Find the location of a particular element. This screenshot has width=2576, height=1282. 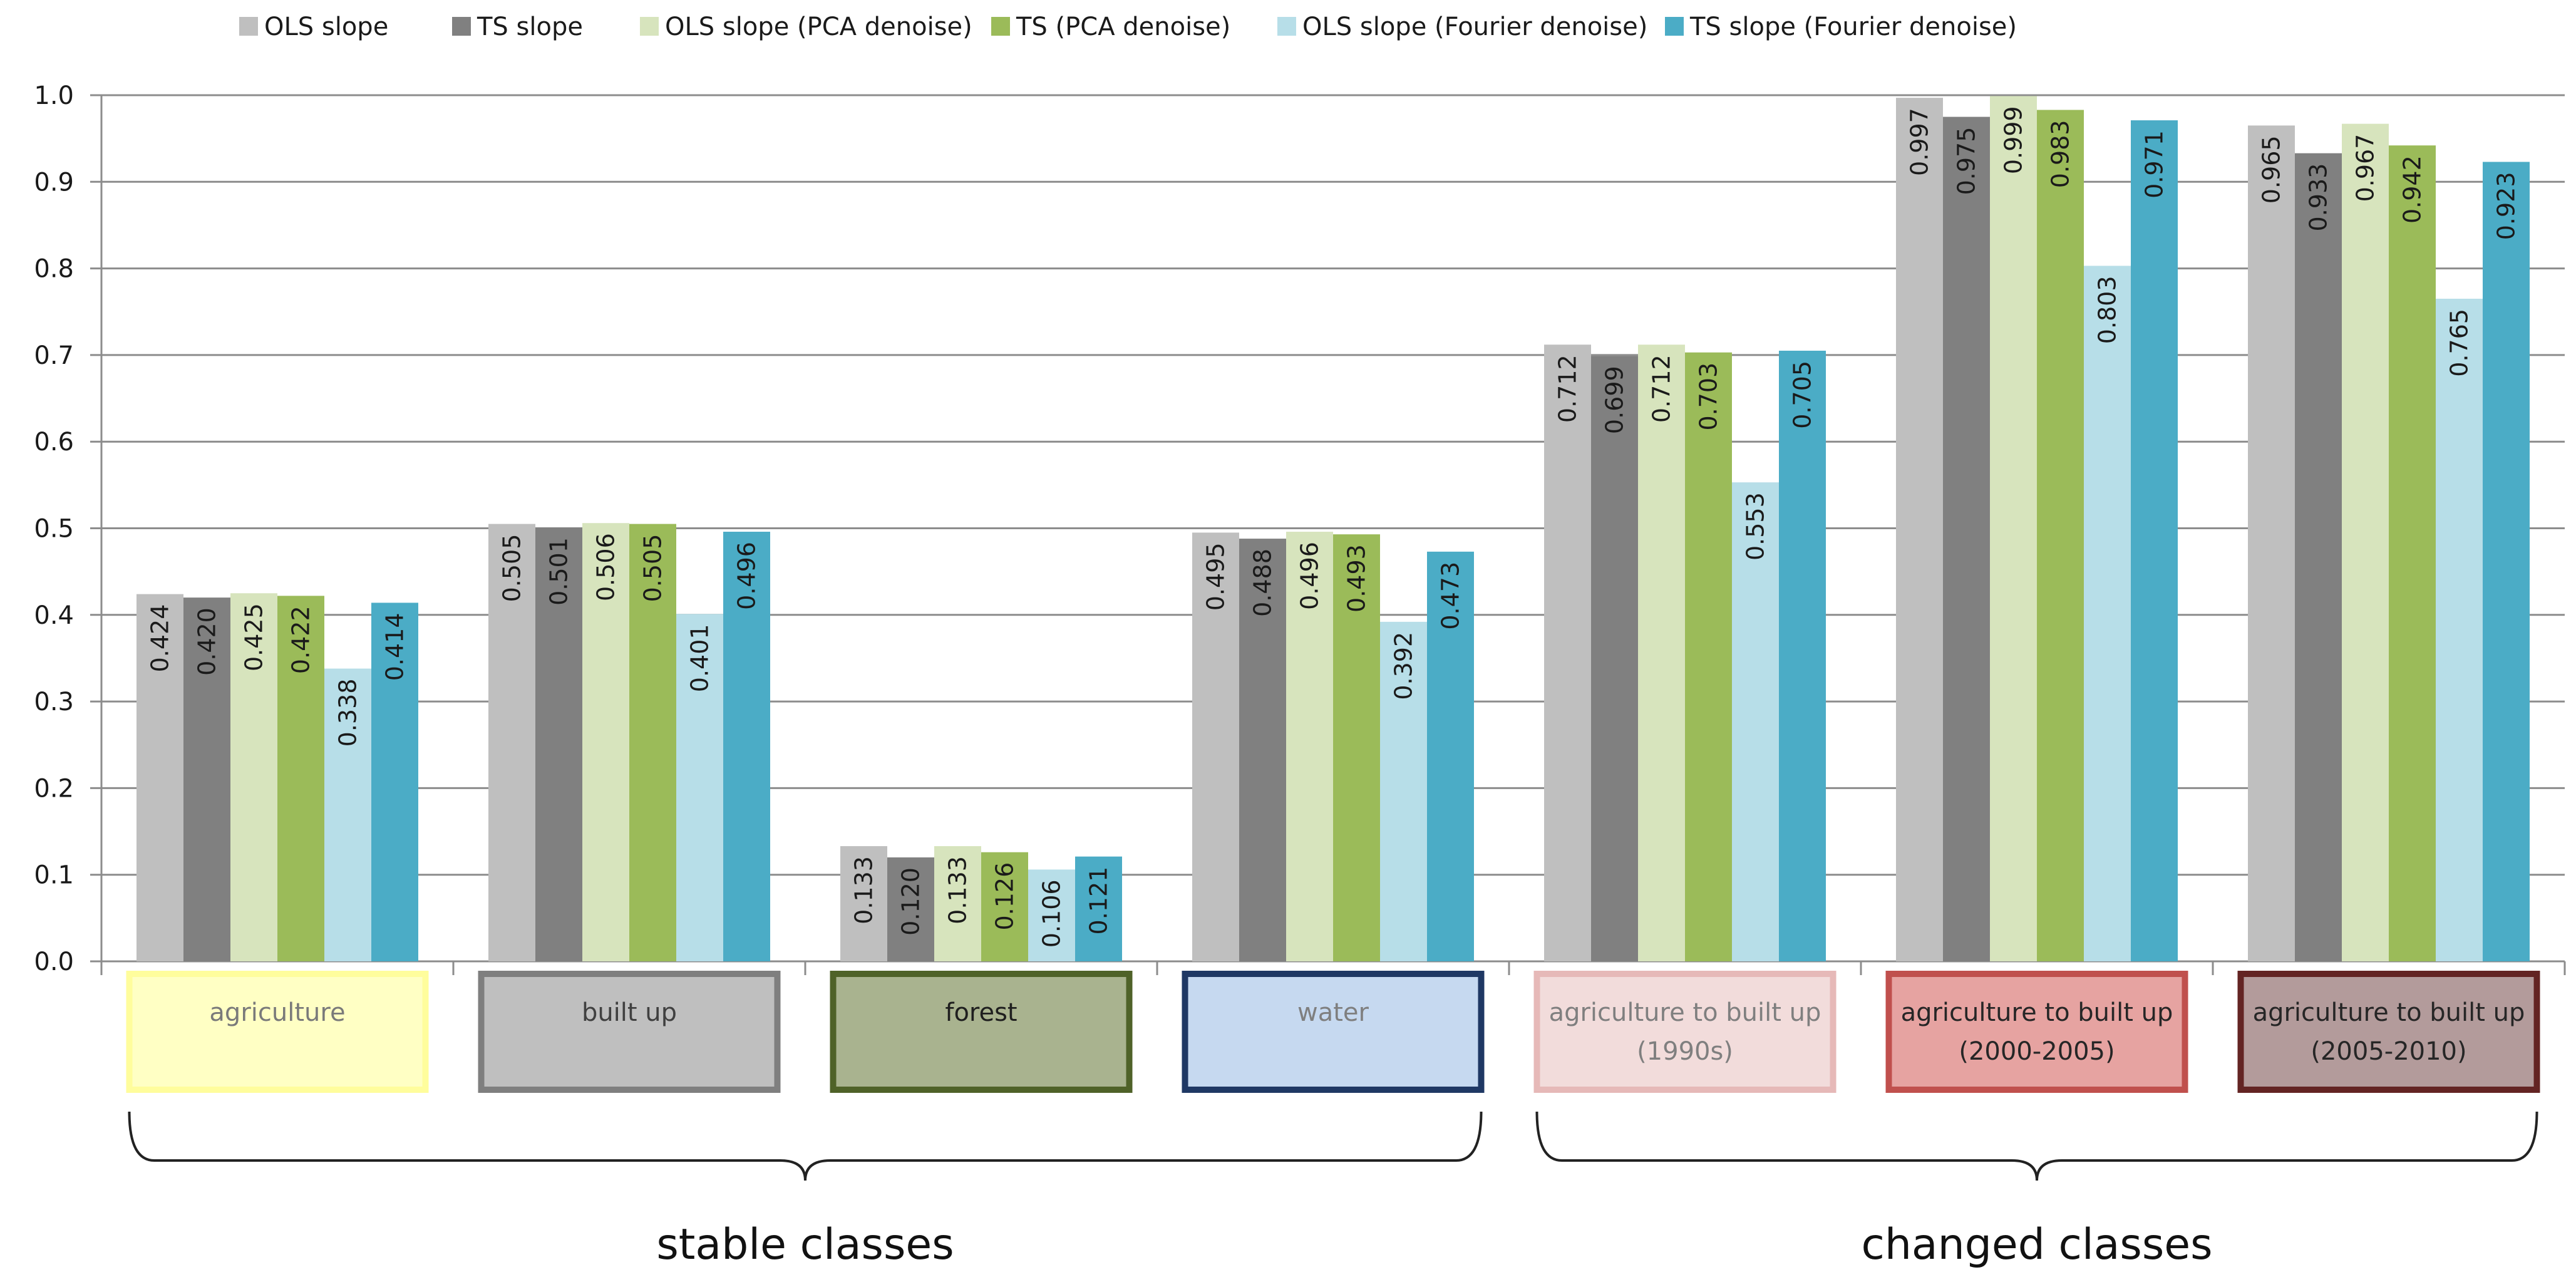

data-label: 0.493 is located at coordinates (1357, 579).